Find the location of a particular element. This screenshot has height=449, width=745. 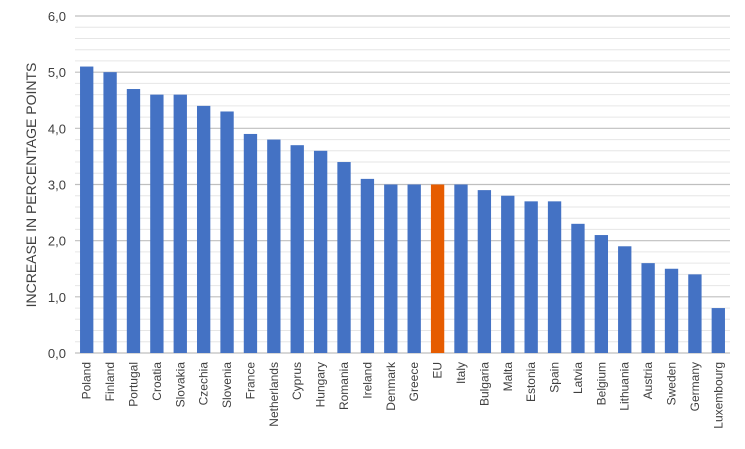

y-tick-label: 0,0 is located at coordinates (57, 353).